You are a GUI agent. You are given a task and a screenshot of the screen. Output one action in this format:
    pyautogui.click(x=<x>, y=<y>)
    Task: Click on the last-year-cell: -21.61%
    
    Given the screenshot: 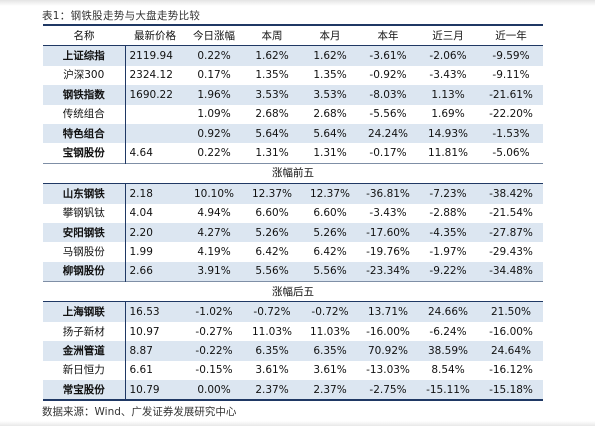 What is the action you would take?
    pyautogui.click(x=511, y=95)
    